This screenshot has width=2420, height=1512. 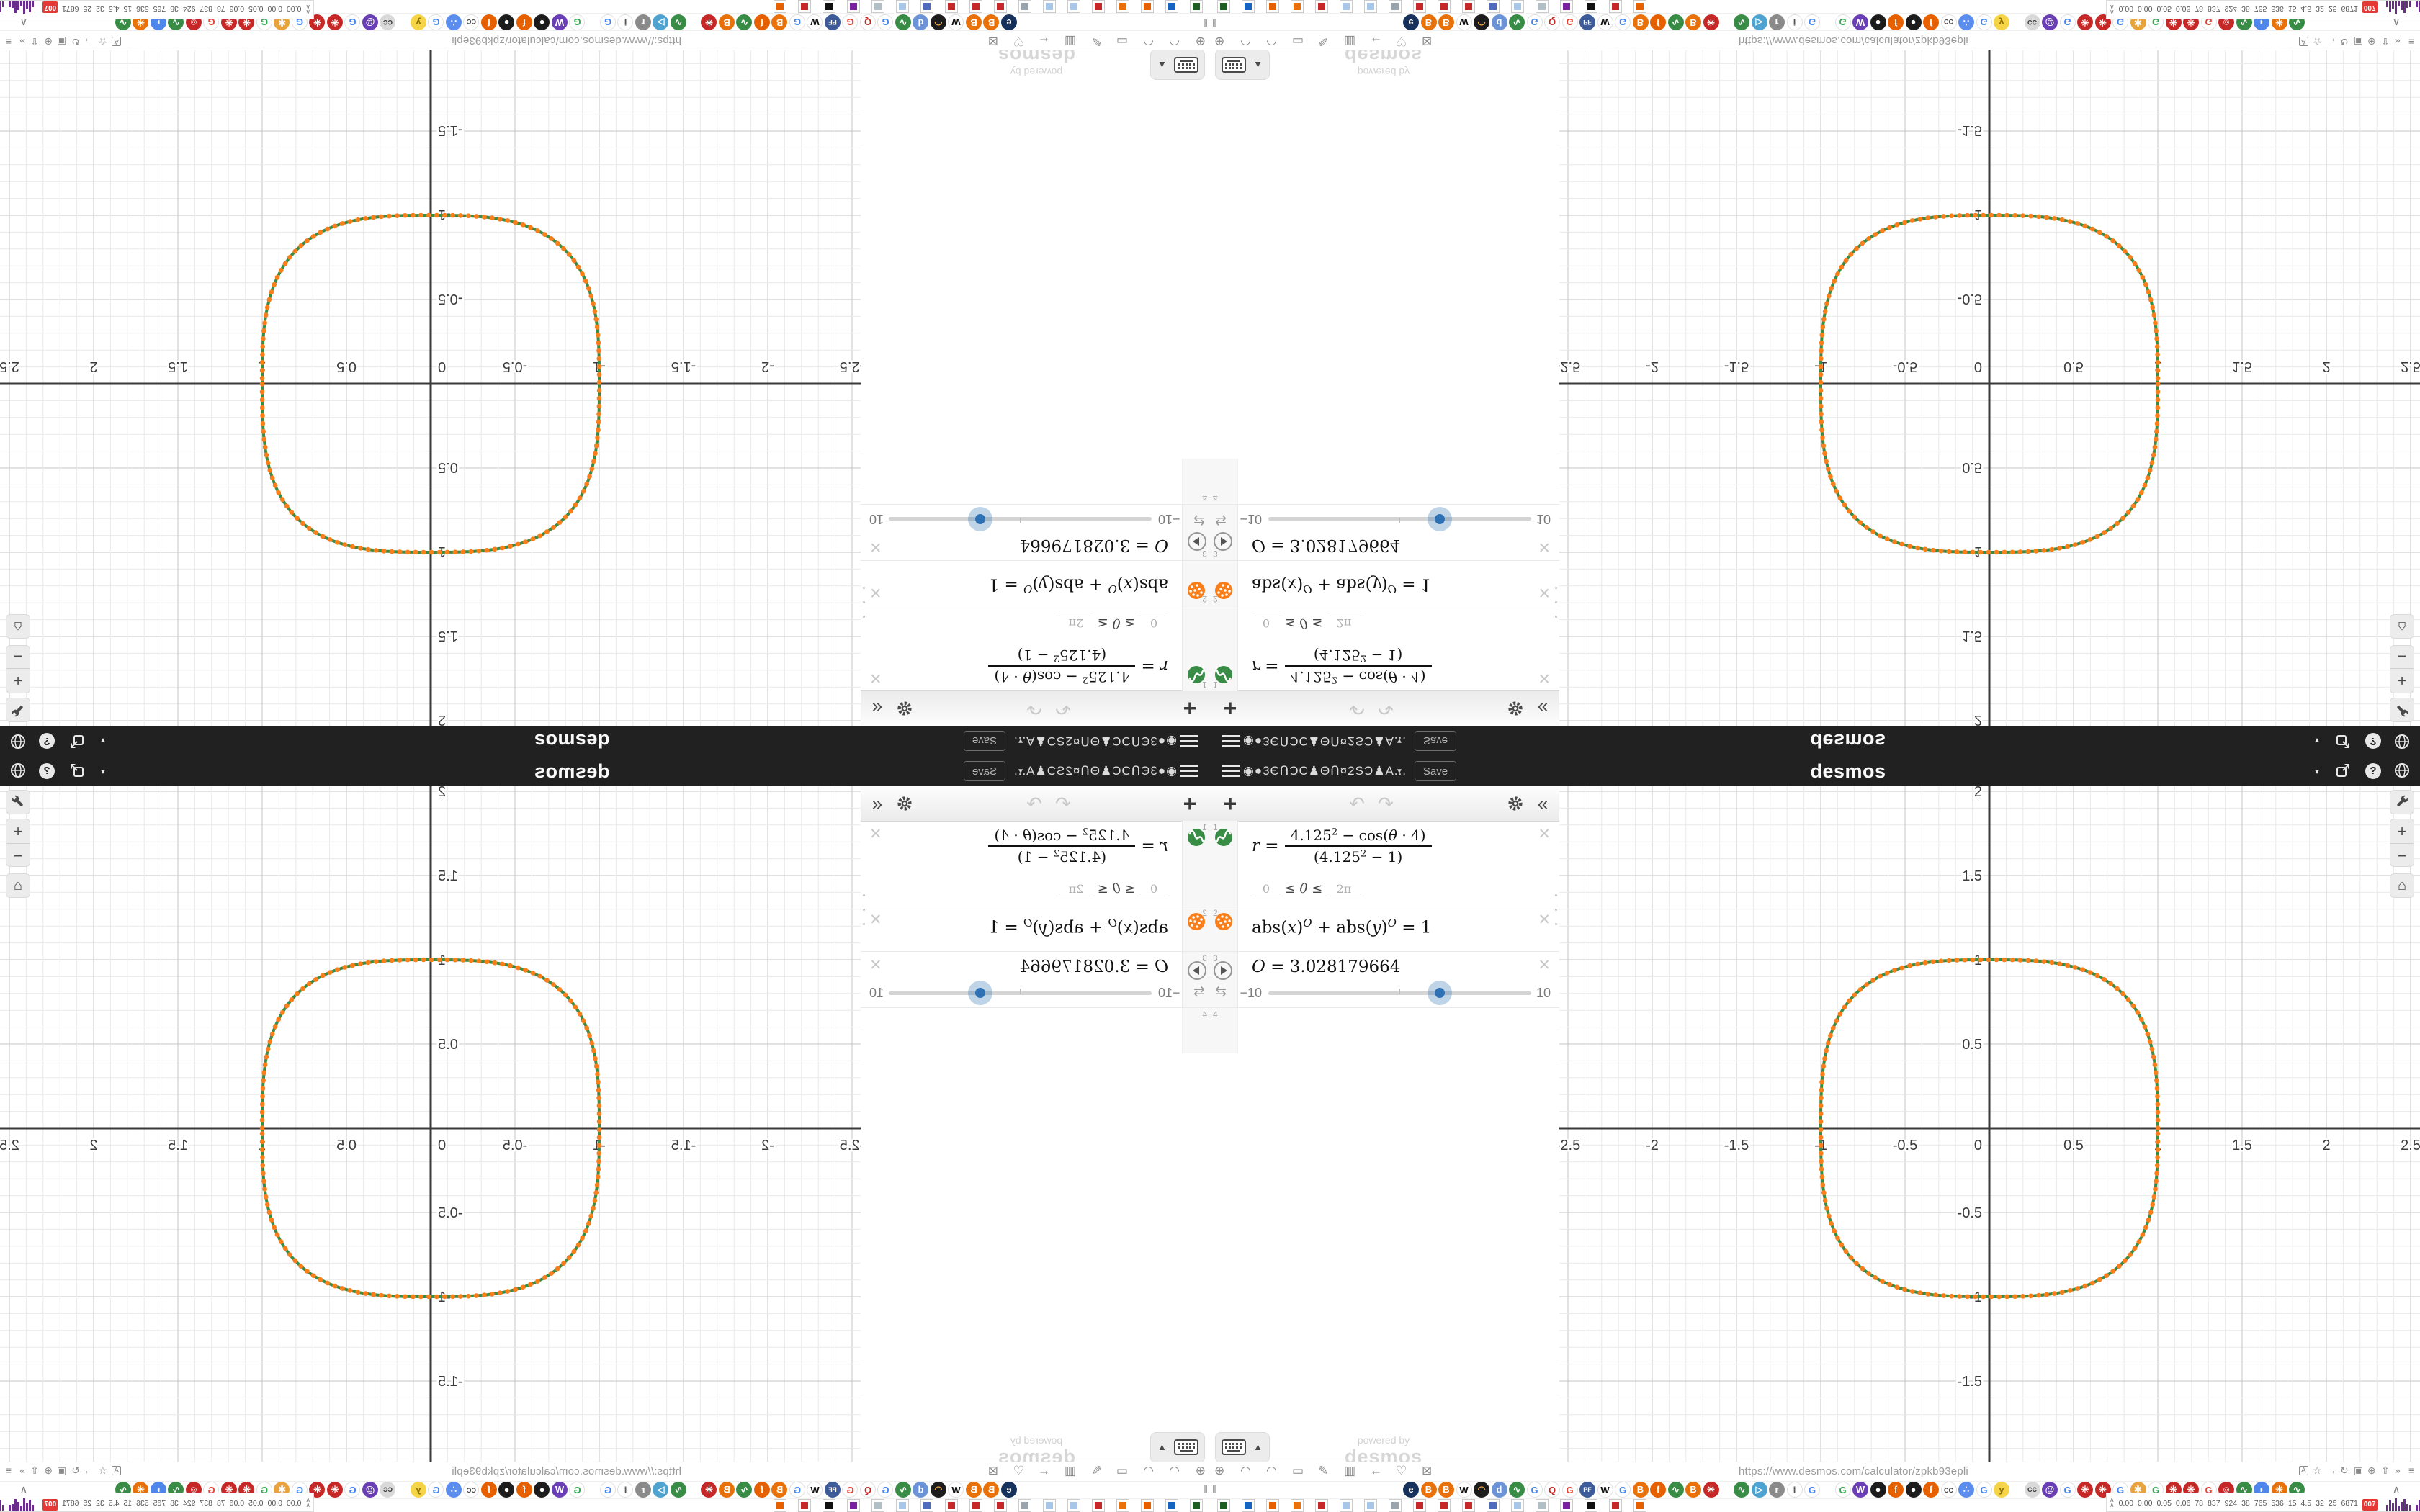 I want to click on title-dropdown-icon: ▼, so click(x=1399, y=771).